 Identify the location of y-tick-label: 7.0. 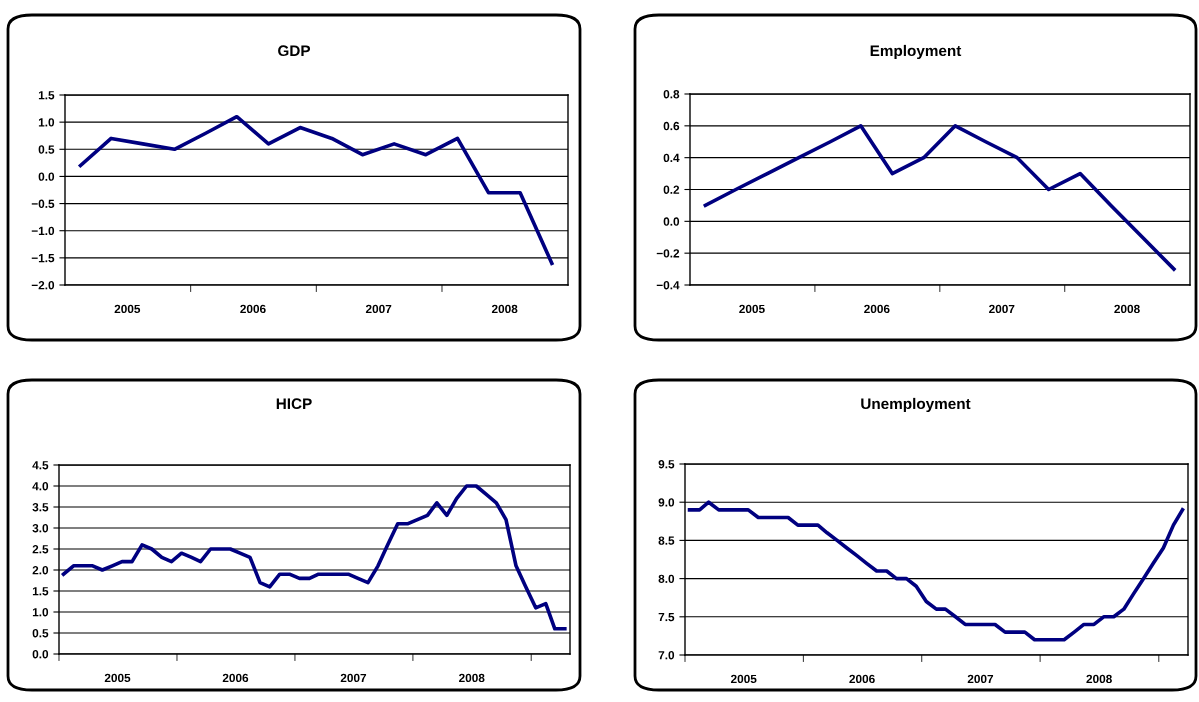
(666, 655).